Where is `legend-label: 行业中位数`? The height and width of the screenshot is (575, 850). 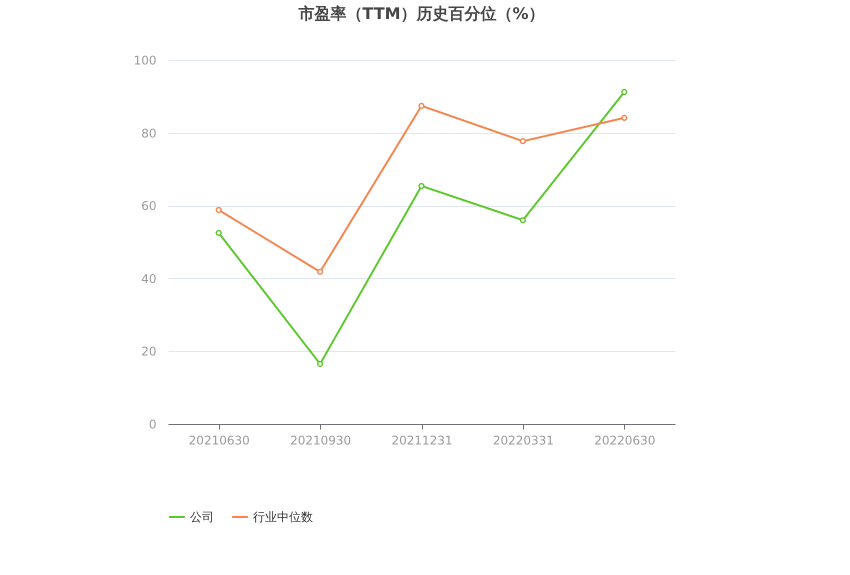
legend-label: 行业中位数 is located at coordinates (283, 517).